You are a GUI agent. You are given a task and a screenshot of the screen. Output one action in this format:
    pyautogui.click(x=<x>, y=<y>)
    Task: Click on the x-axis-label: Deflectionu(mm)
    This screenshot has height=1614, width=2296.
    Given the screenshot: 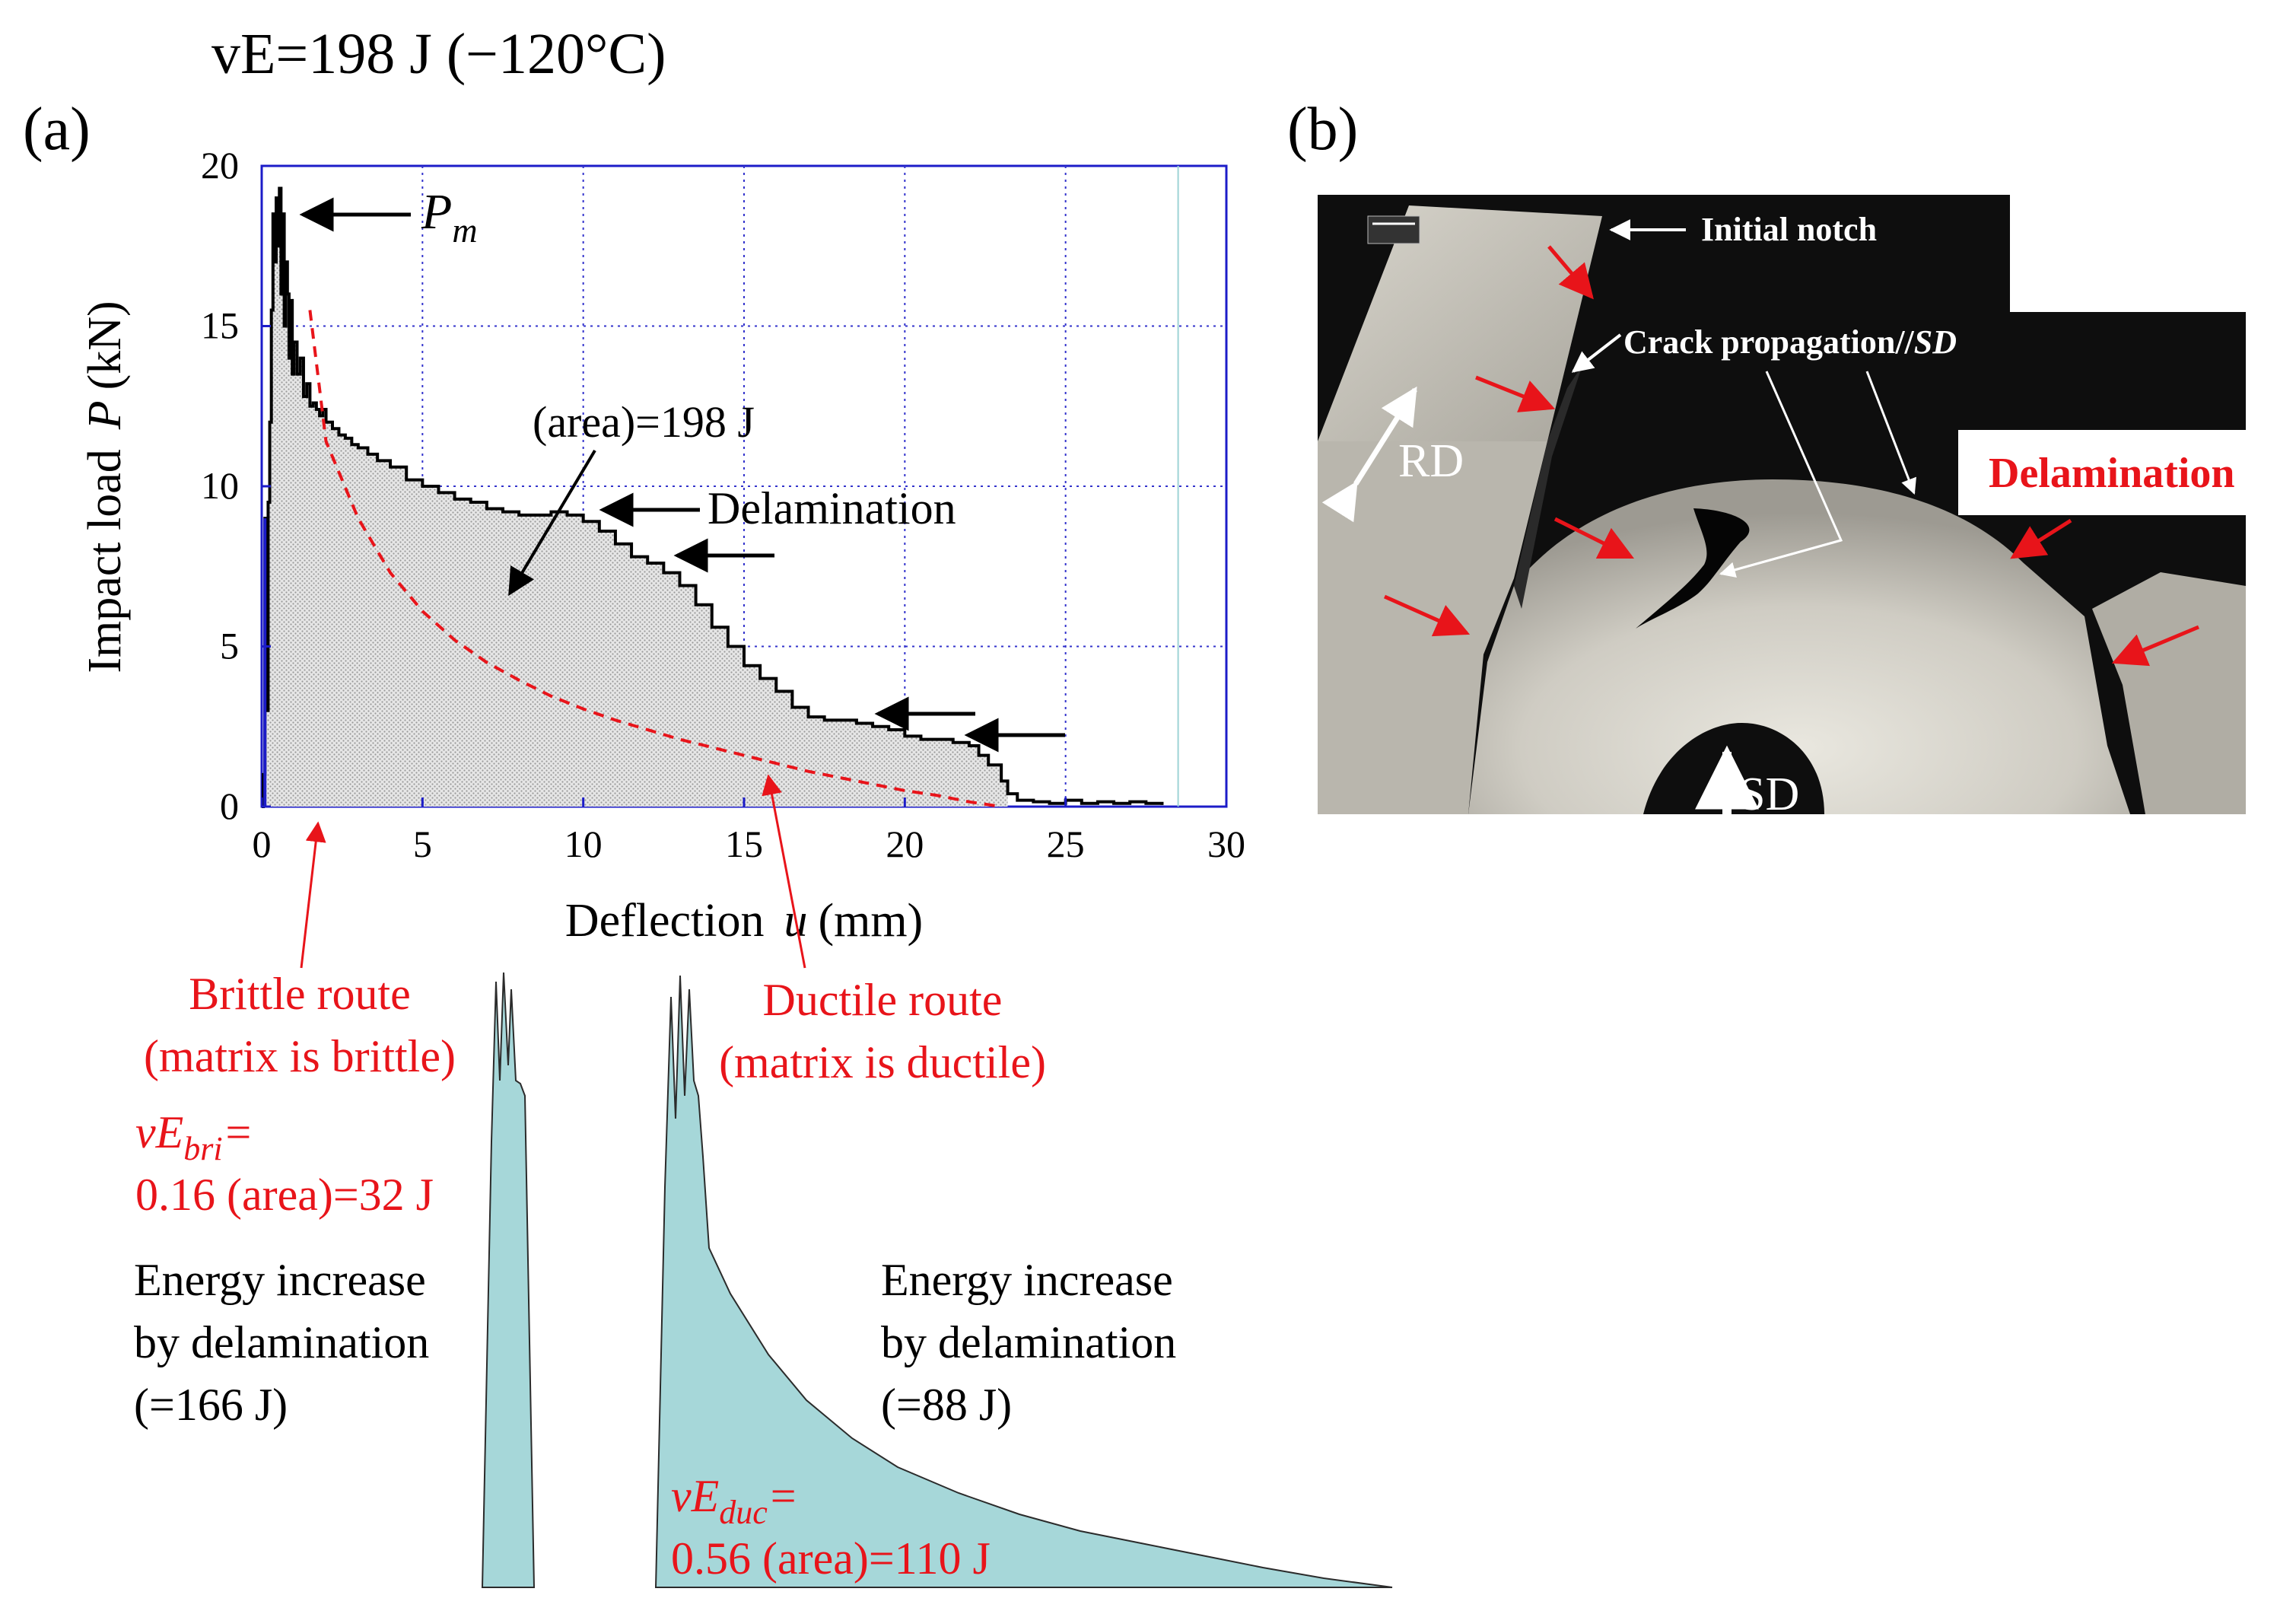 What is the action you would take?
    pyautogui.click(x=744, y=921)
    